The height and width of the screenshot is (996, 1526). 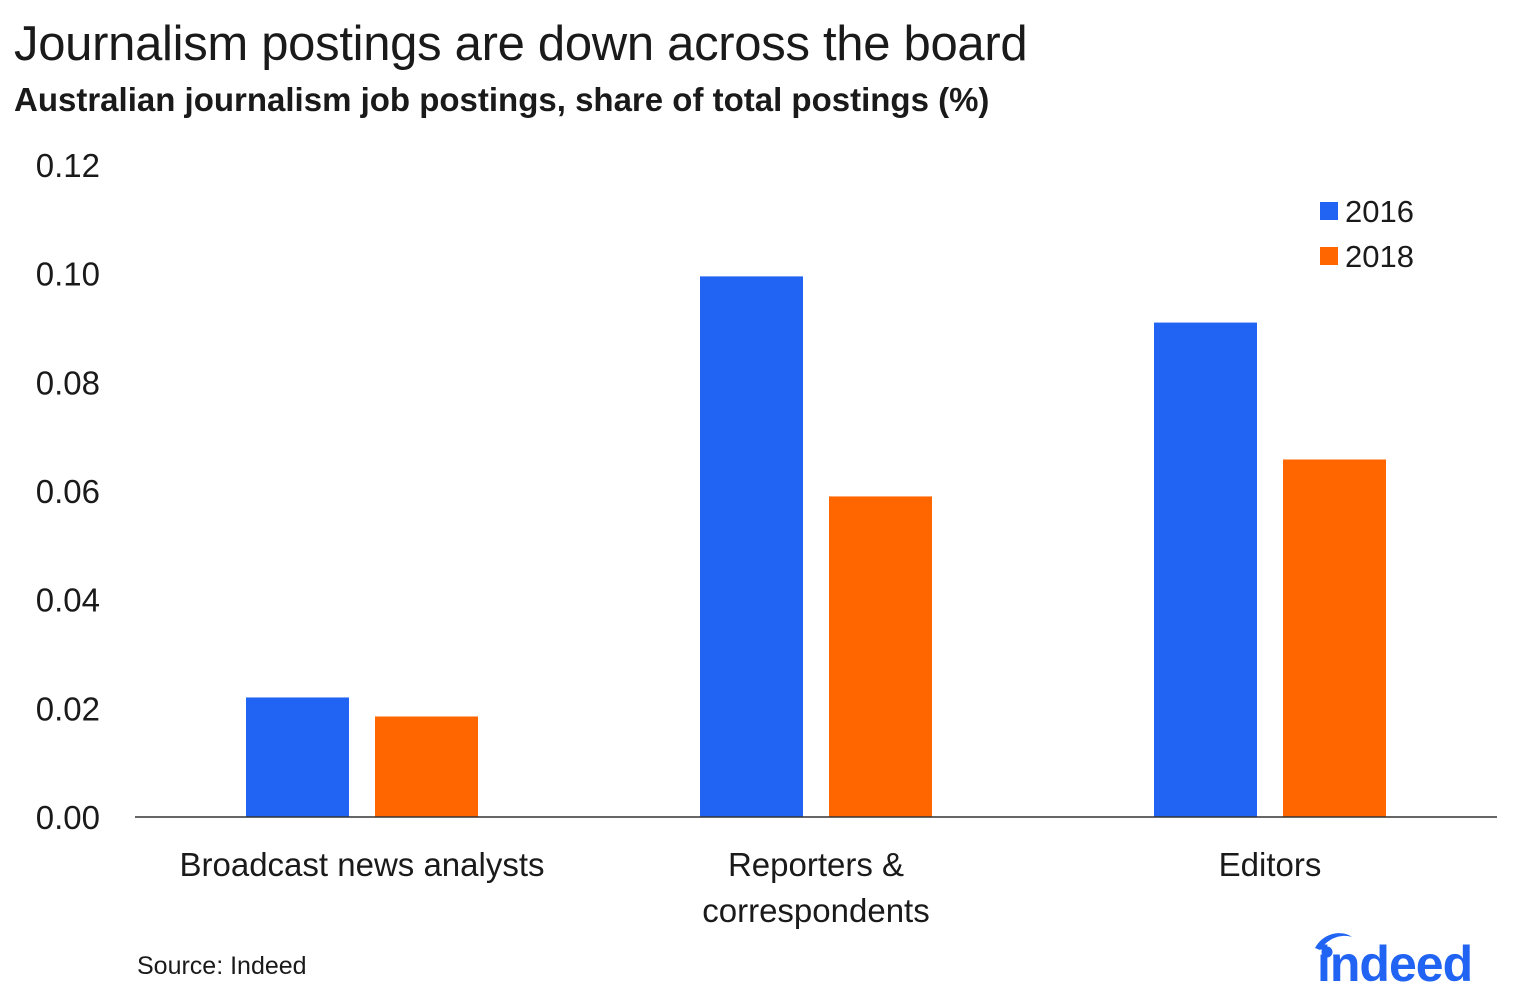 I want to click on source-note: Source: Indeed, so click(x=222, y=966).